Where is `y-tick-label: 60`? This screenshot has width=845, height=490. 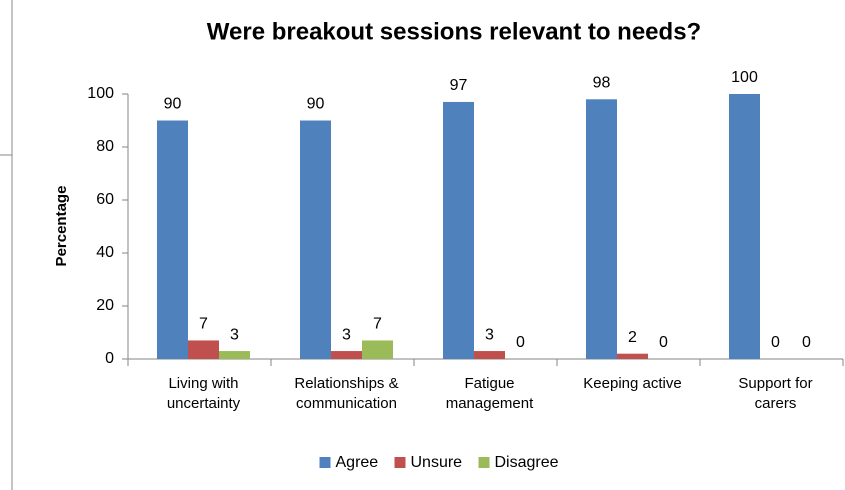 y-tick-label: 60 is located at coordinates (105, 199).